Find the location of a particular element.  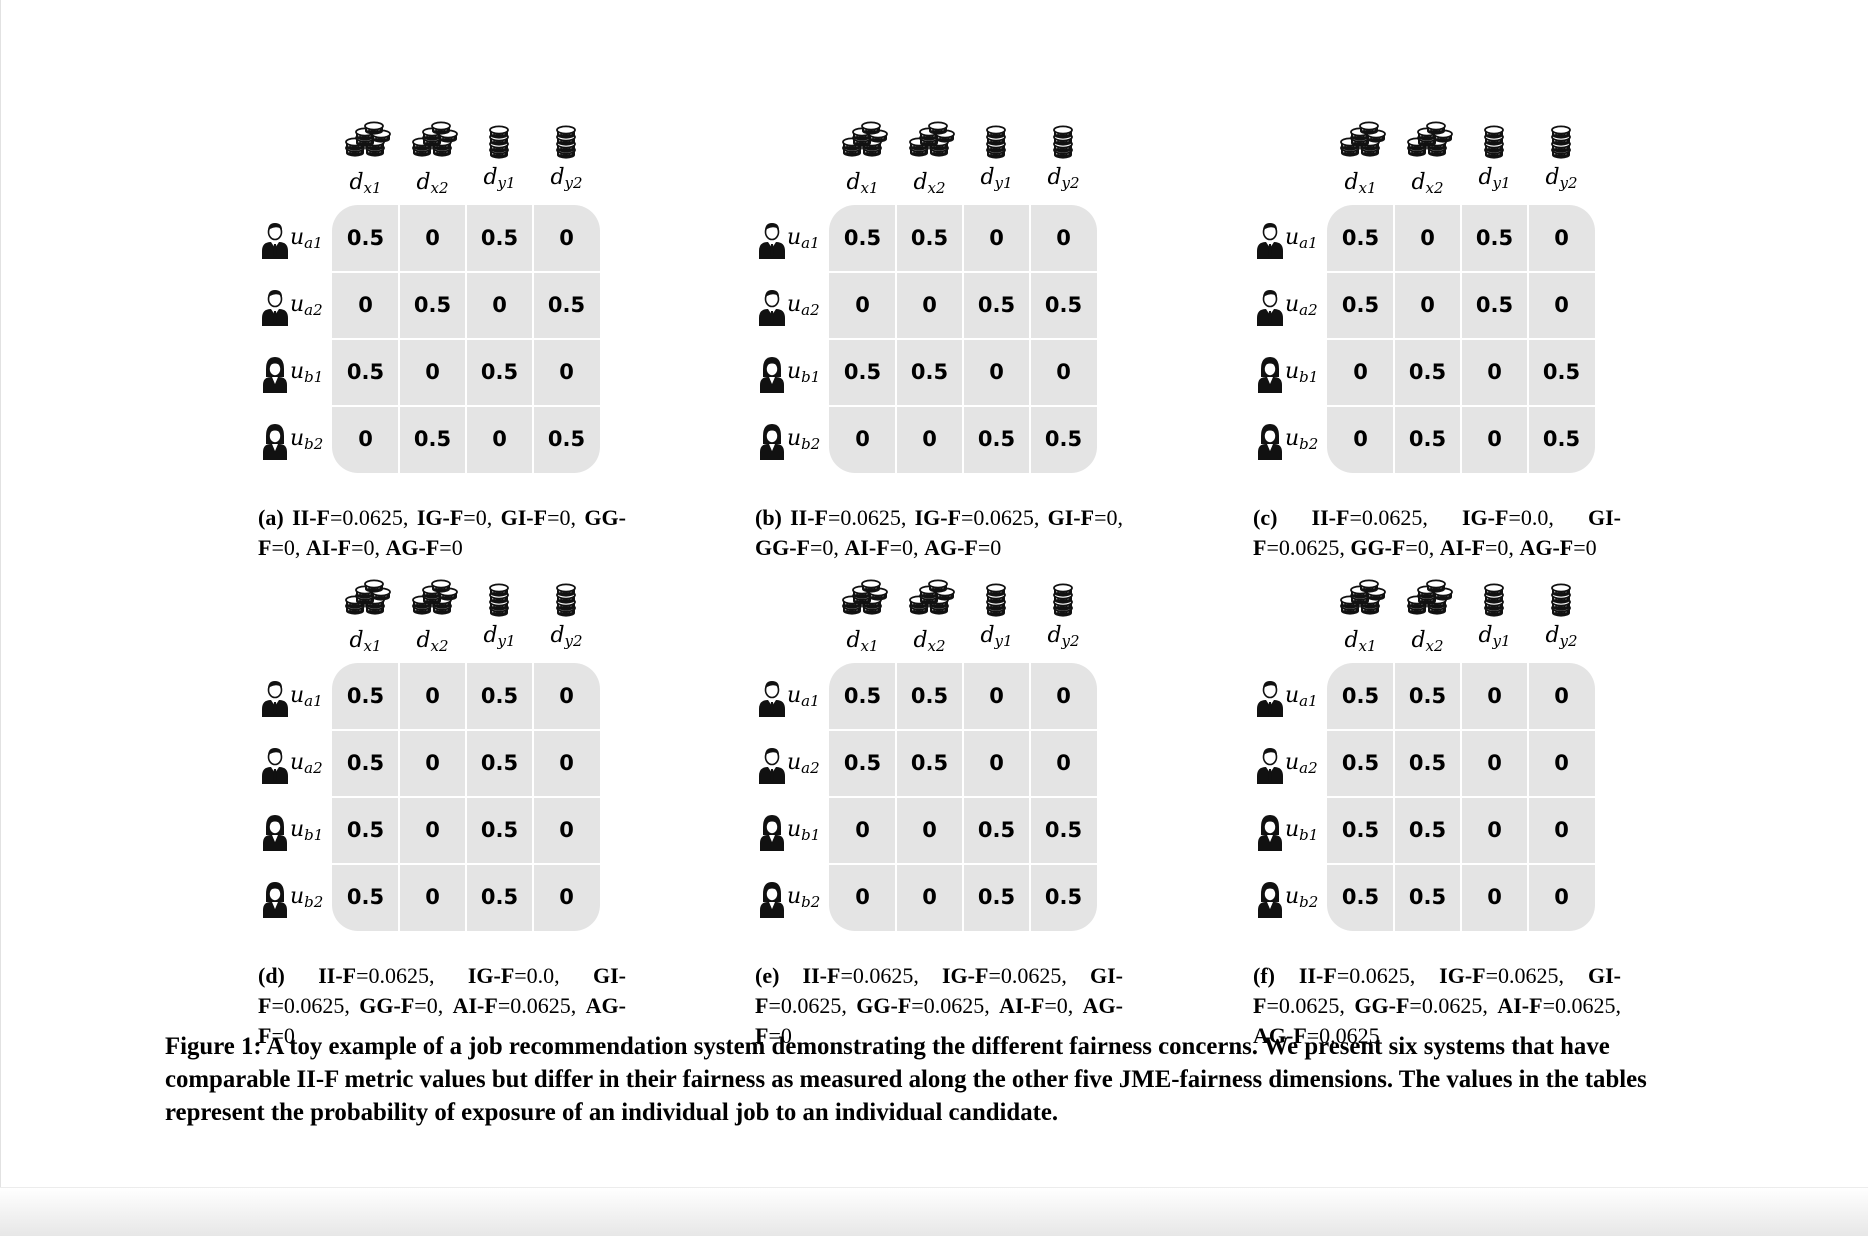

column-headers: dx1 dx2 dy1 dy2 is located at coordinates (493, 618).